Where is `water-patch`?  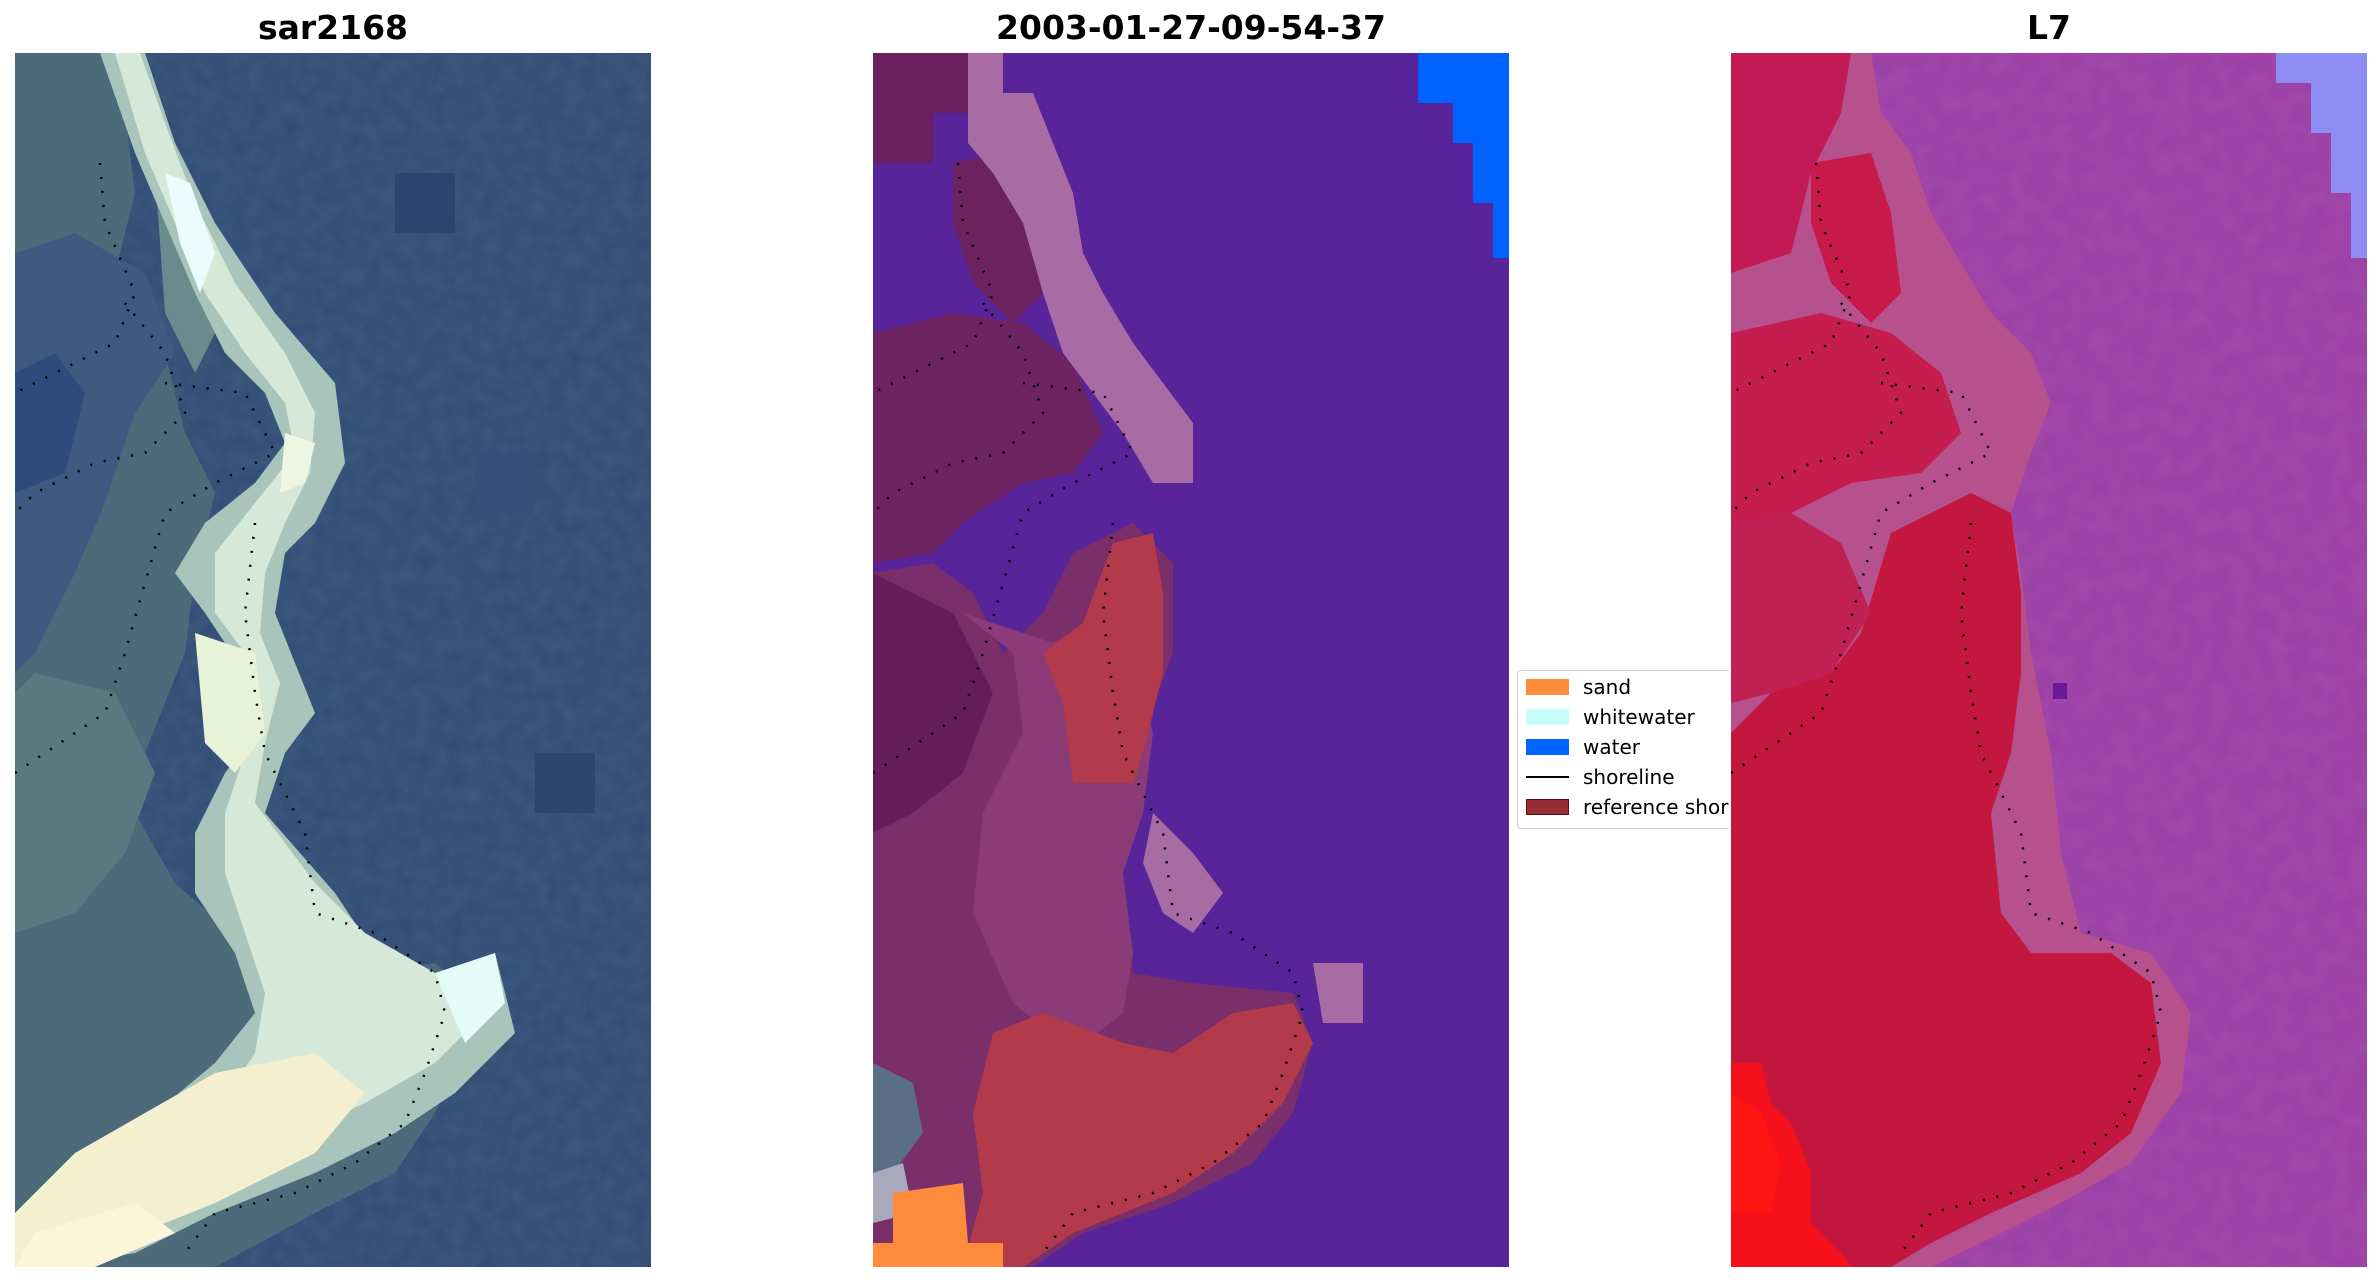
water-patch is located at coordinates (1463, 155).